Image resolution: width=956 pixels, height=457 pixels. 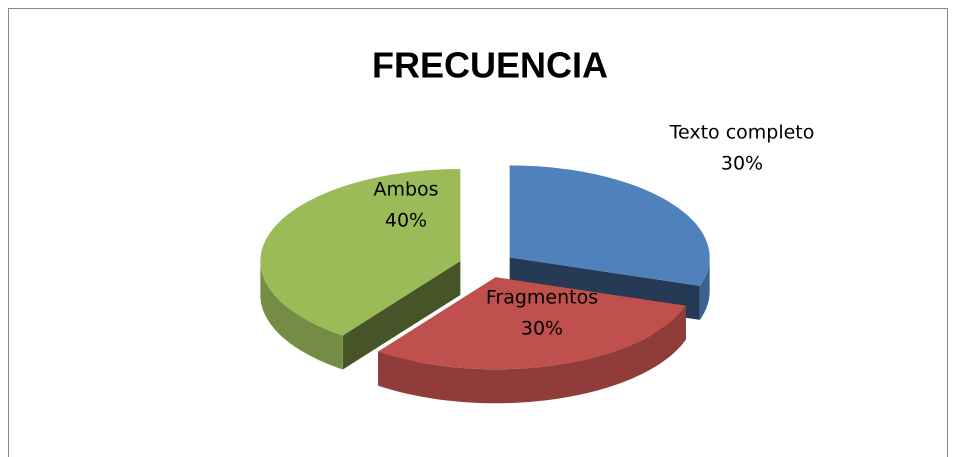 I want to click on data-label-name: Ambos, so click(x=405, y=190).